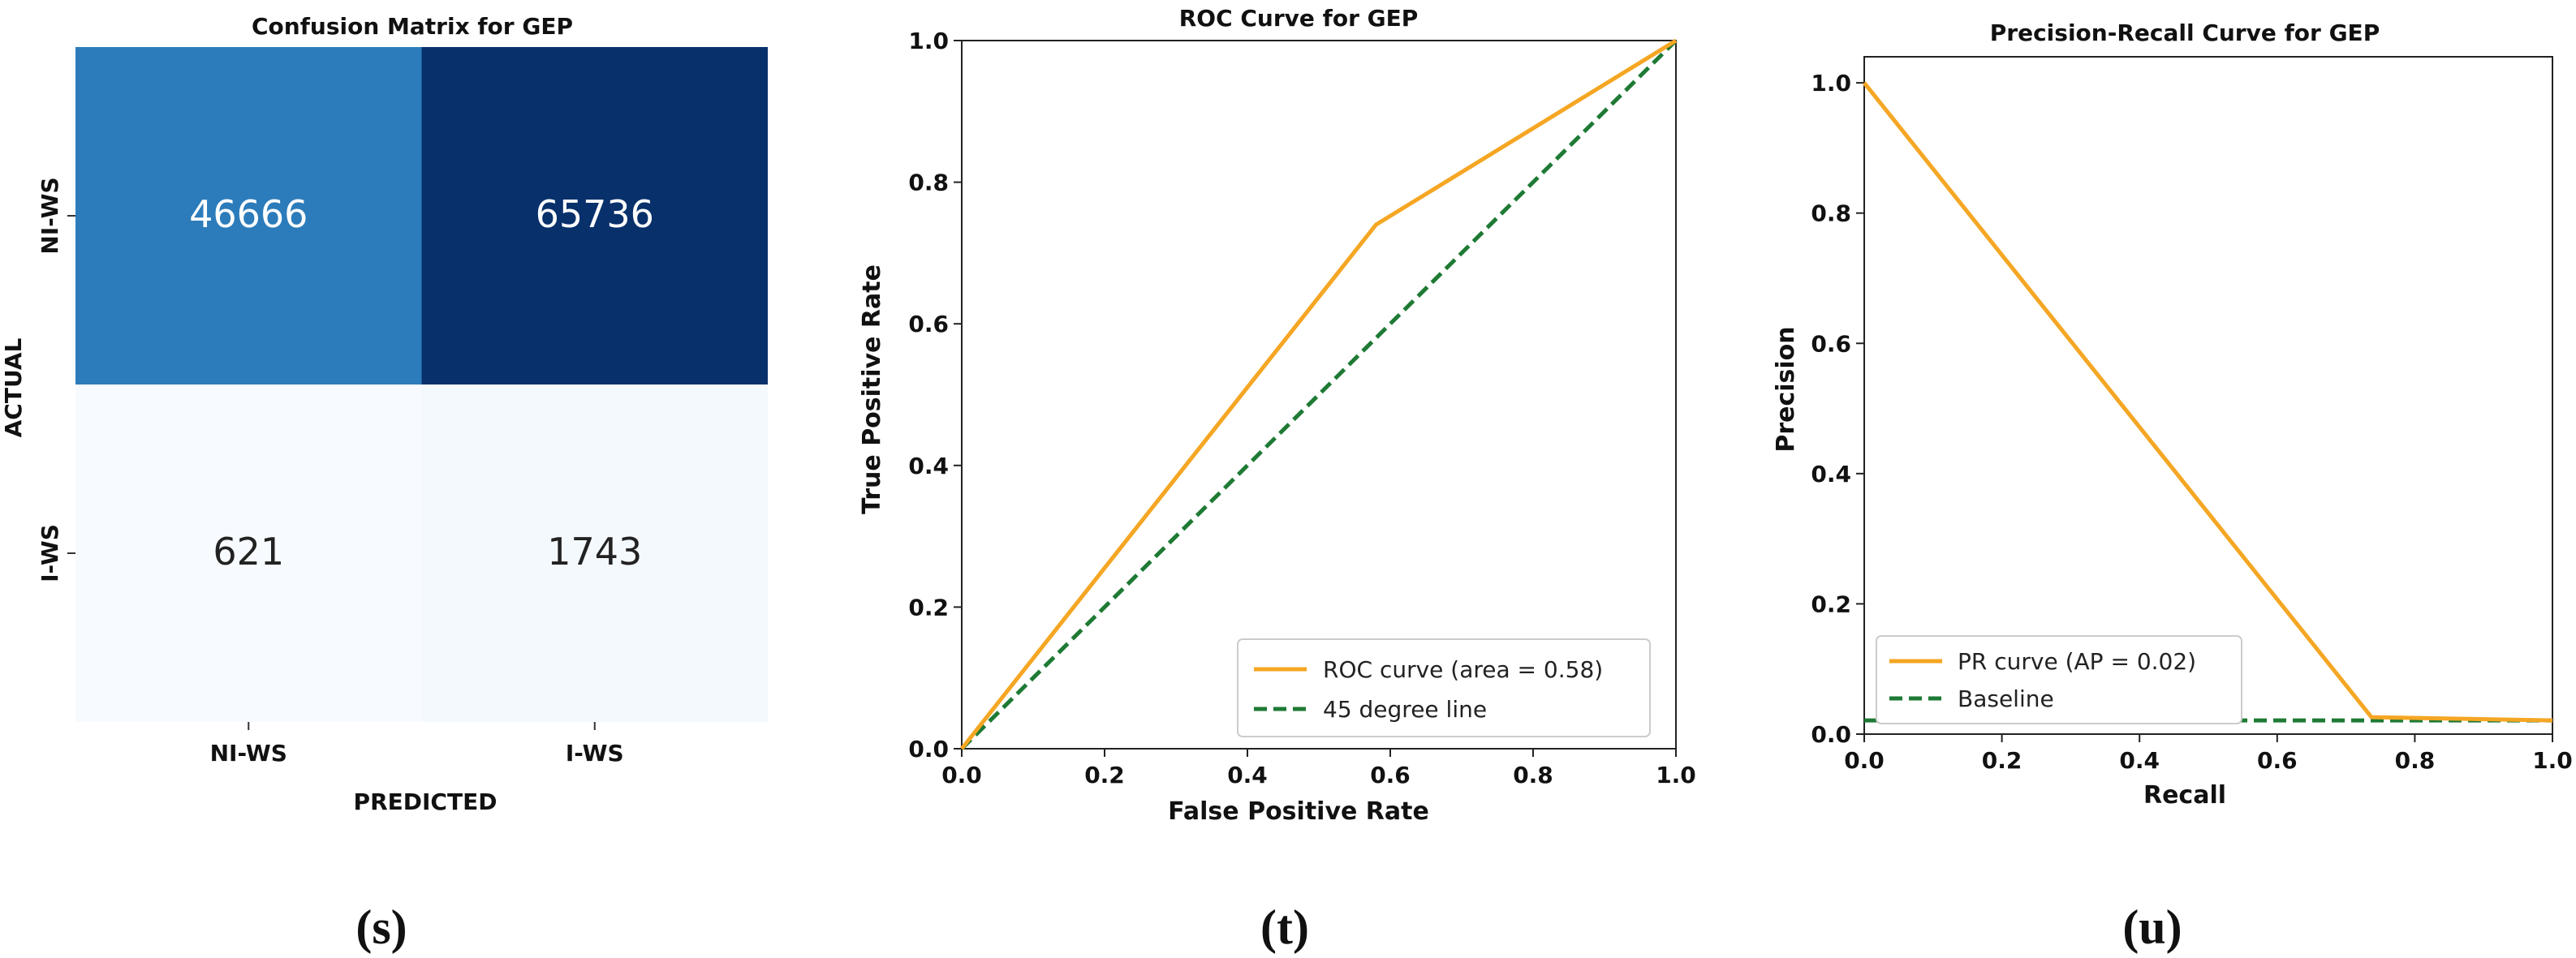 The height and width of the screenshot is (958, 2576). Describe the element at coordinates (1786, 389) in the screenshot. I see `pr-ylabel: Precision` at that location.